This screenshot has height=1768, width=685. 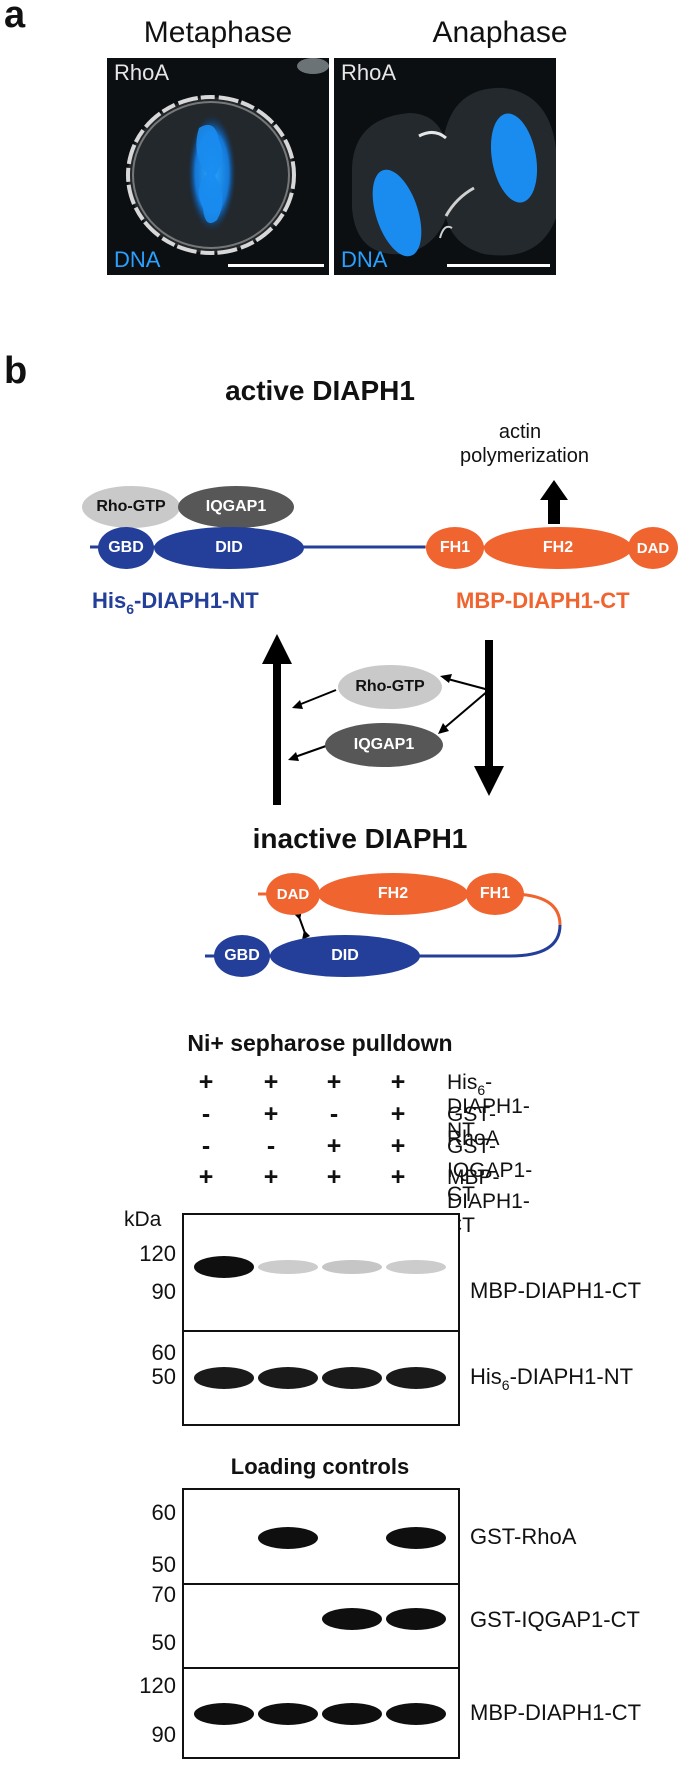 What do you see at coordinates (321, 1626) in the screenshot?
I see `blot4-gst-iqgap1` at bounding box center [321, 1626].